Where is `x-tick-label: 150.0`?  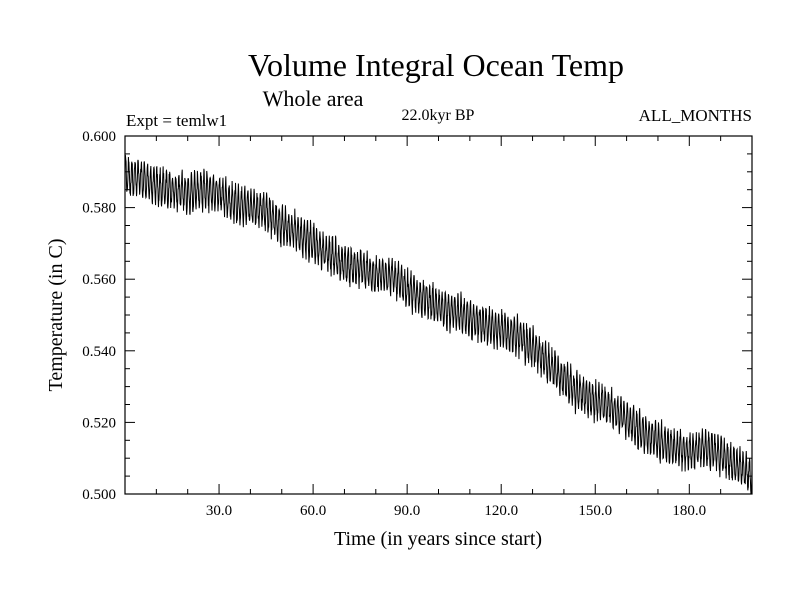 x-tick-label: 150.0 is located at coordinates (595, 511).